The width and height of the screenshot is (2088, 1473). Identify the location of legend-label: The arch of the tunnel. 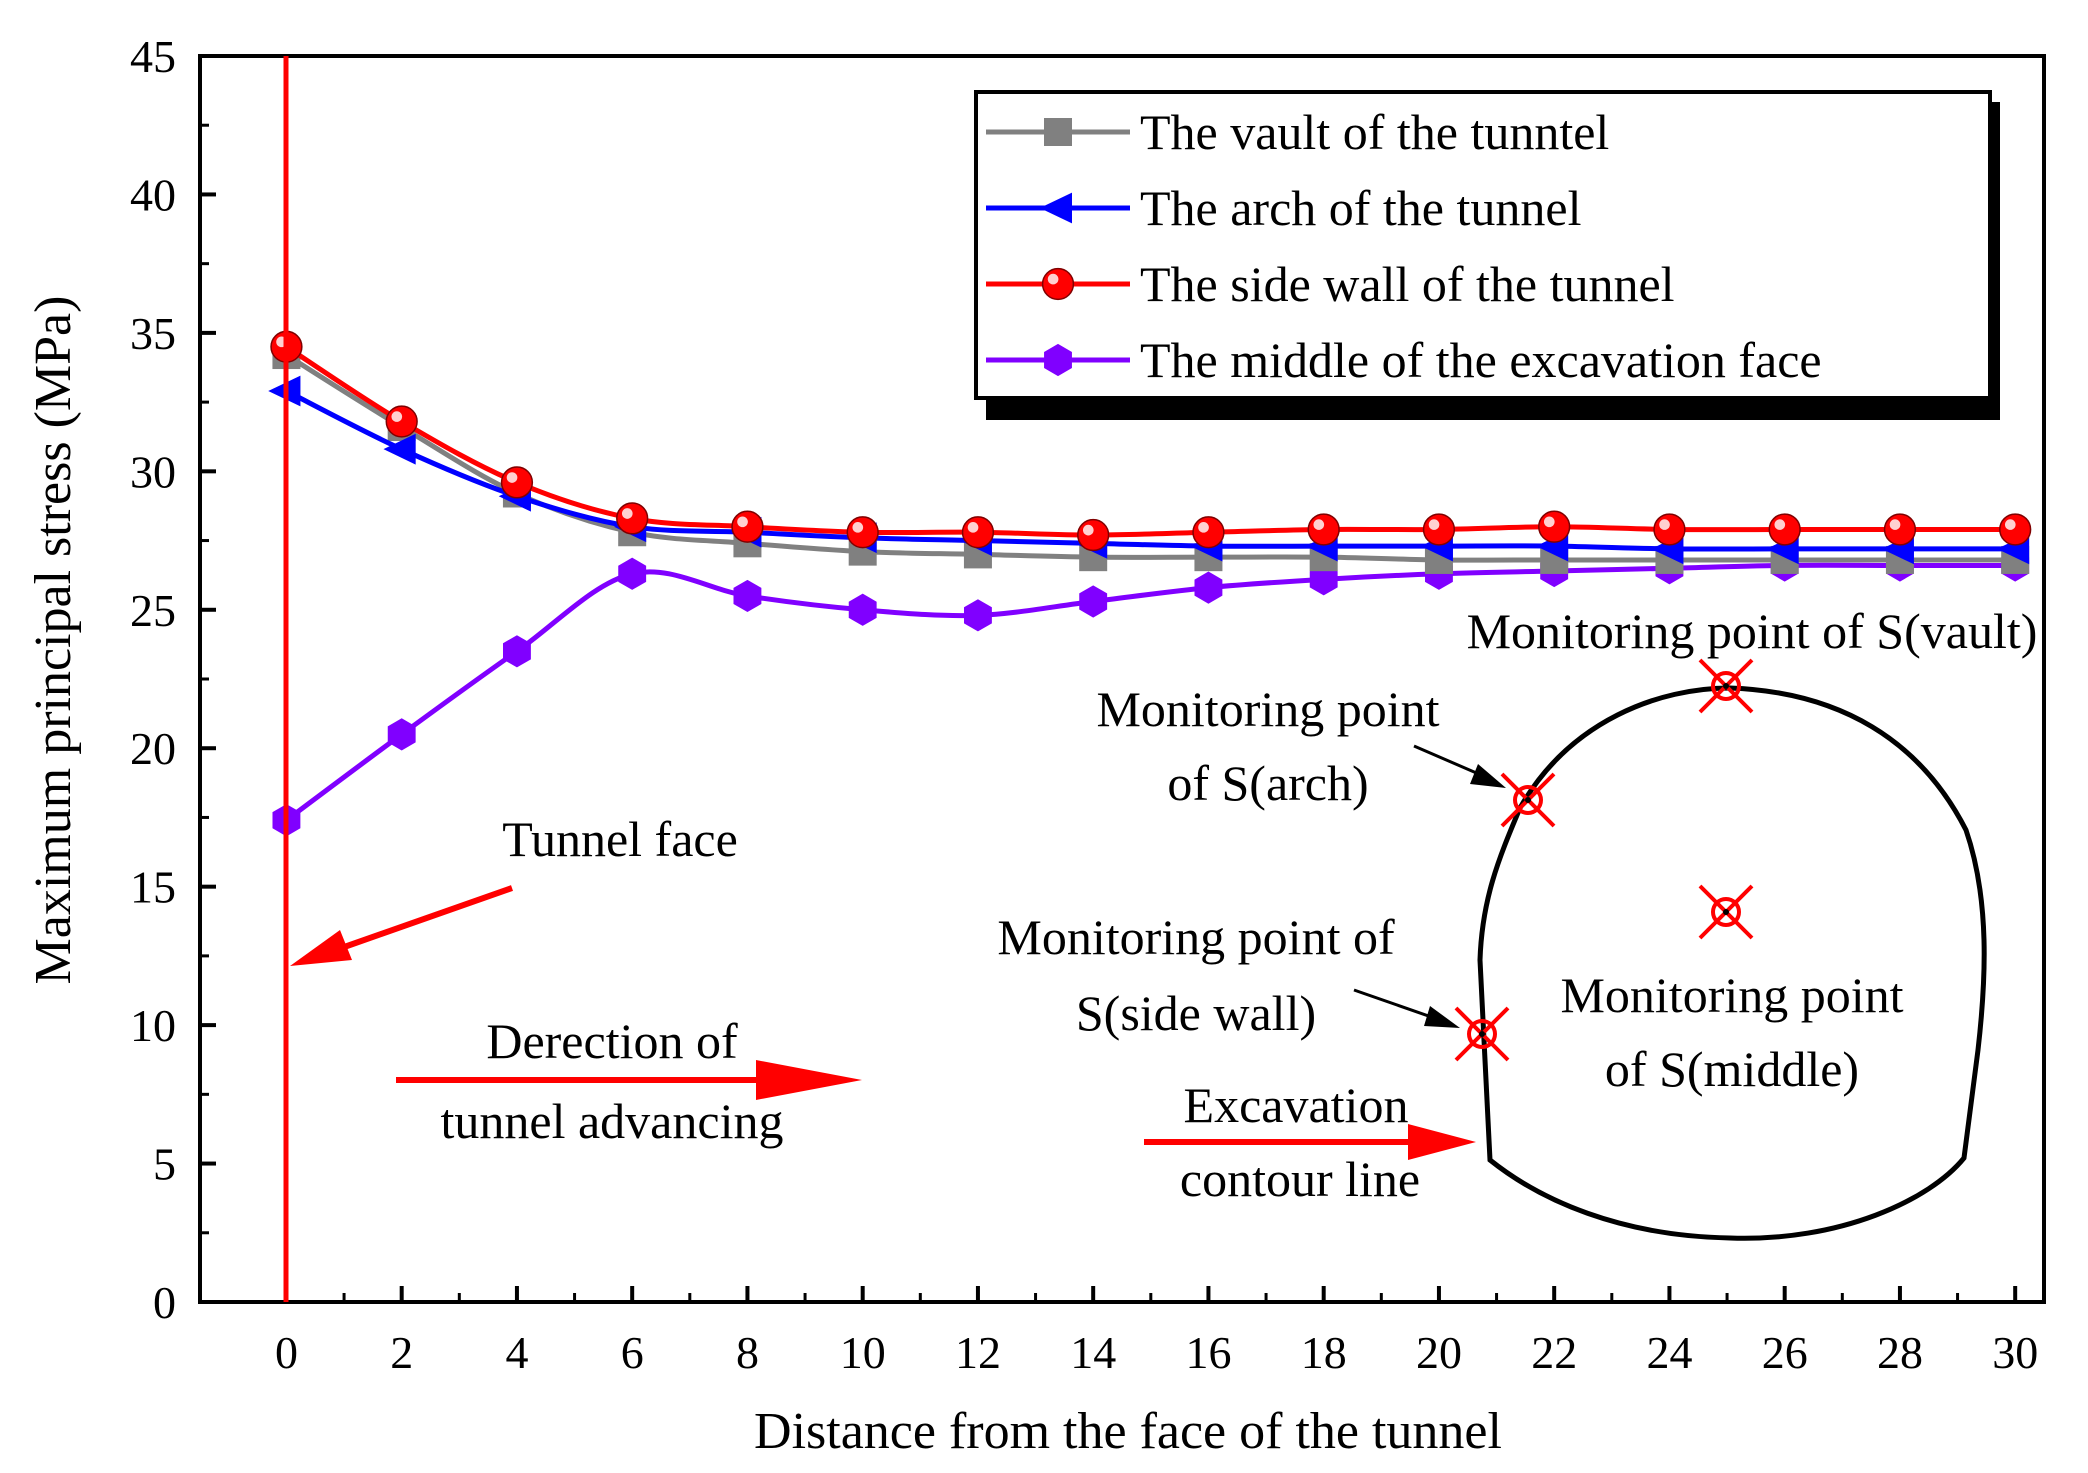
(1360, 208).